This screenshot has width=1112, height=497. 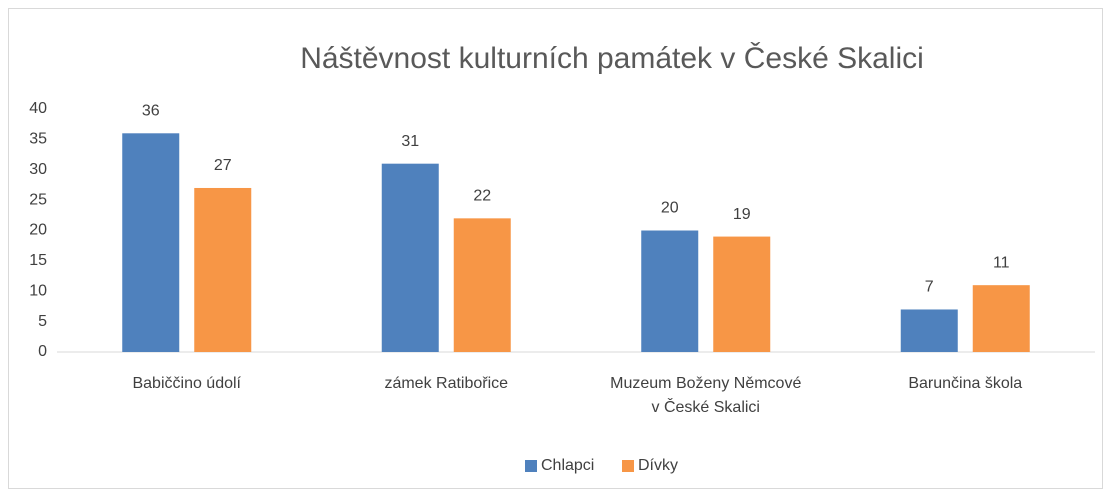 What do you see at coordinates (38, 108) in the screenshot?
I see `y-tick-label: 40` at bounding box center [38, 108].